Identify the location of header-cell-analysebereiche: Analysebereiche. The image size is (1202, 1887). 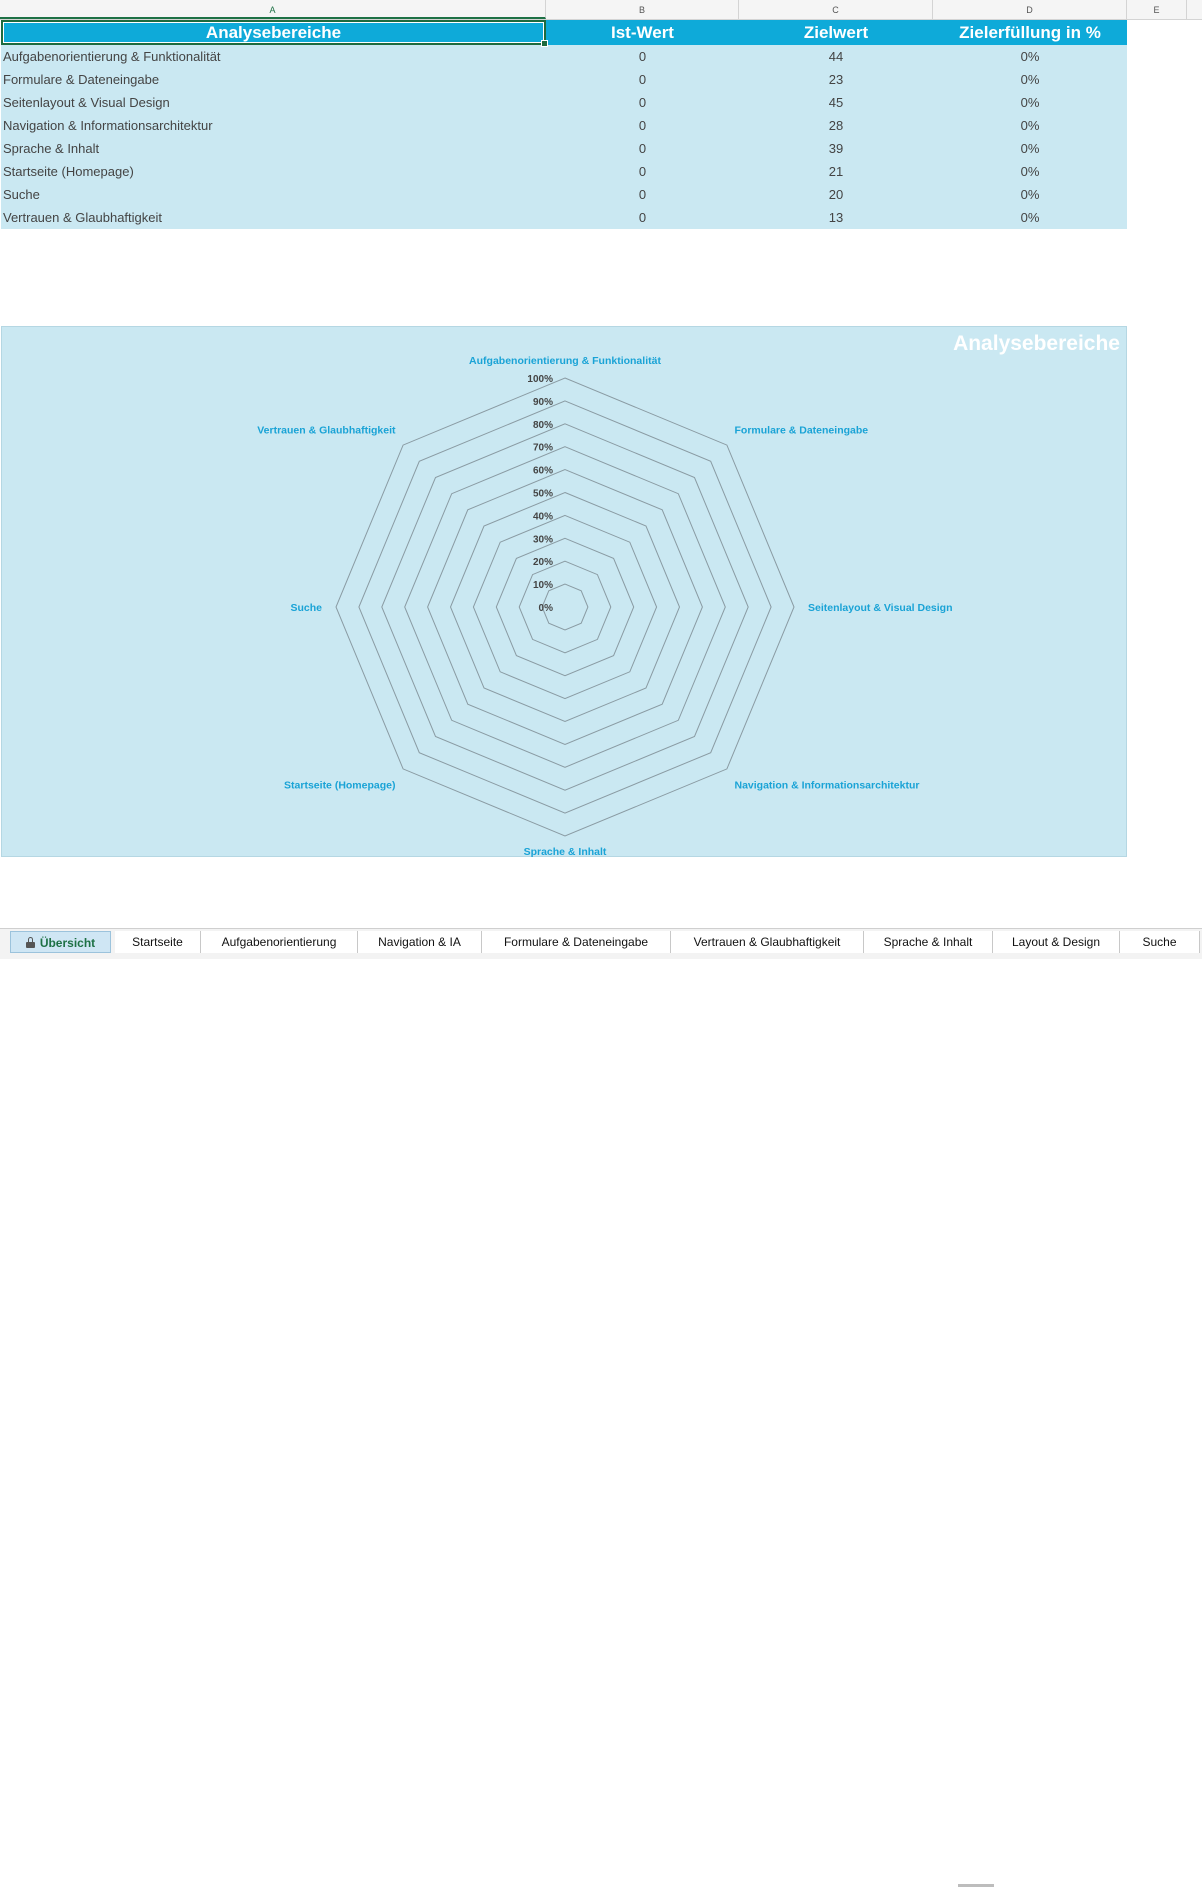
(274, 33).